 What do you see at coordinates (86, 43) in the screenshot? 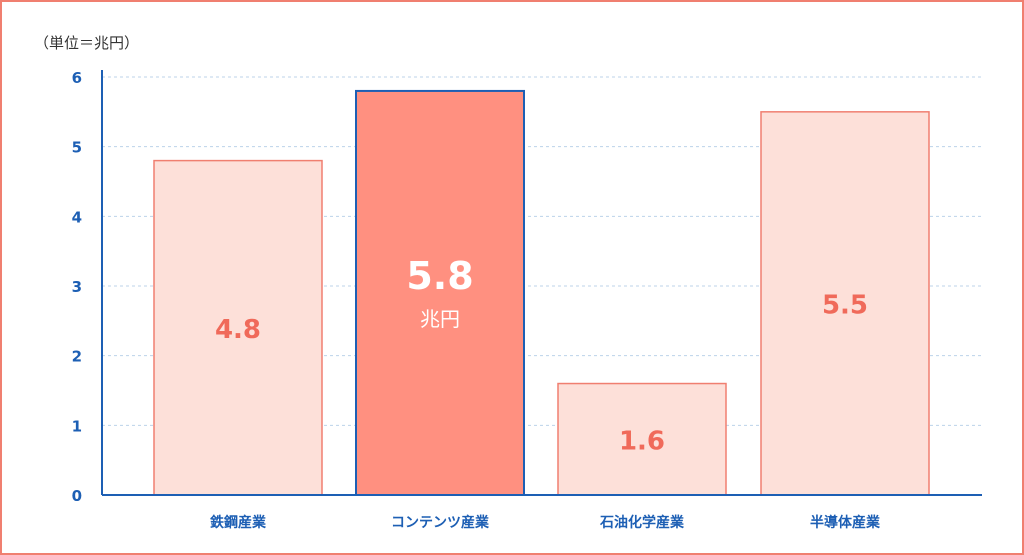
I see `unit-note: （単位＝兆円）` at bounding box center [86, 43].